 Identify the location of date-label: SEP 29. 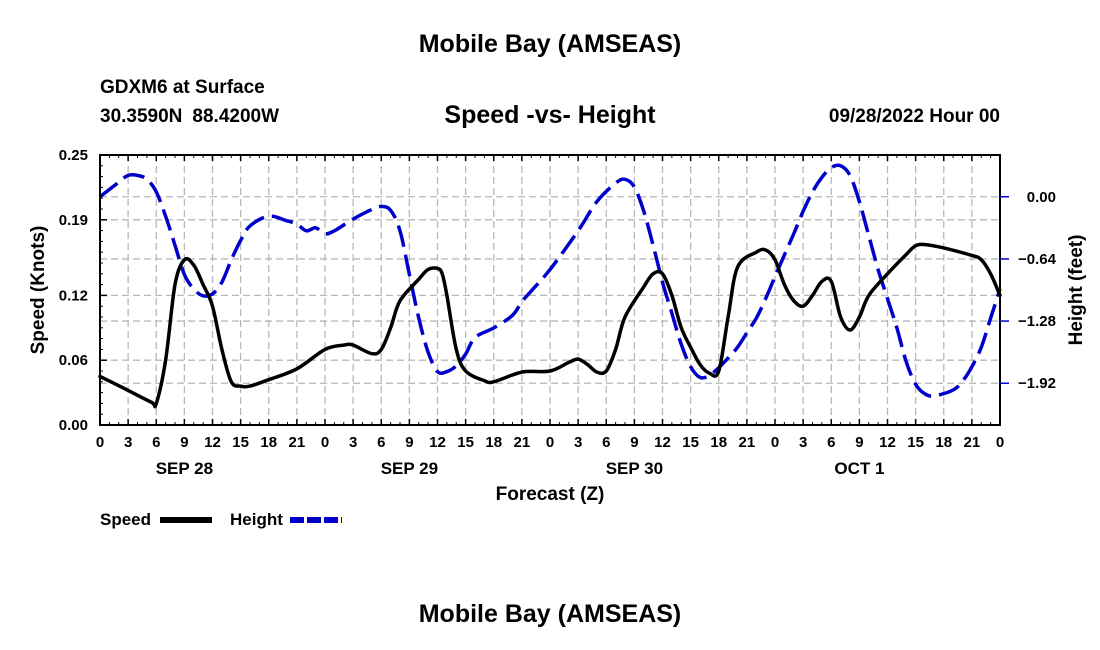
(409, 468).